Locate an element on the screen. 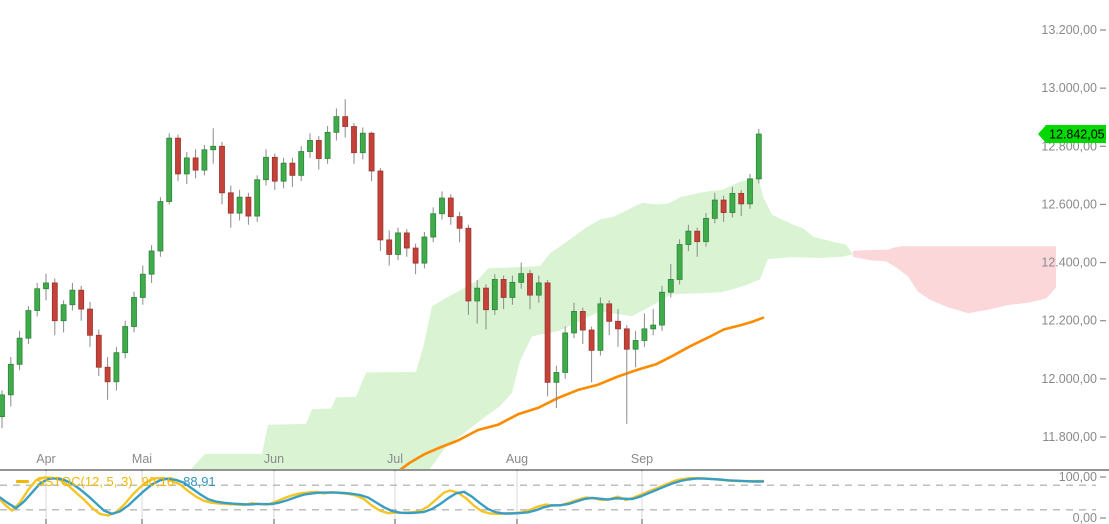 The width and height of the screenshot is (1109, 524). x-axis-label: Aug is located at coordinates (517, 459).